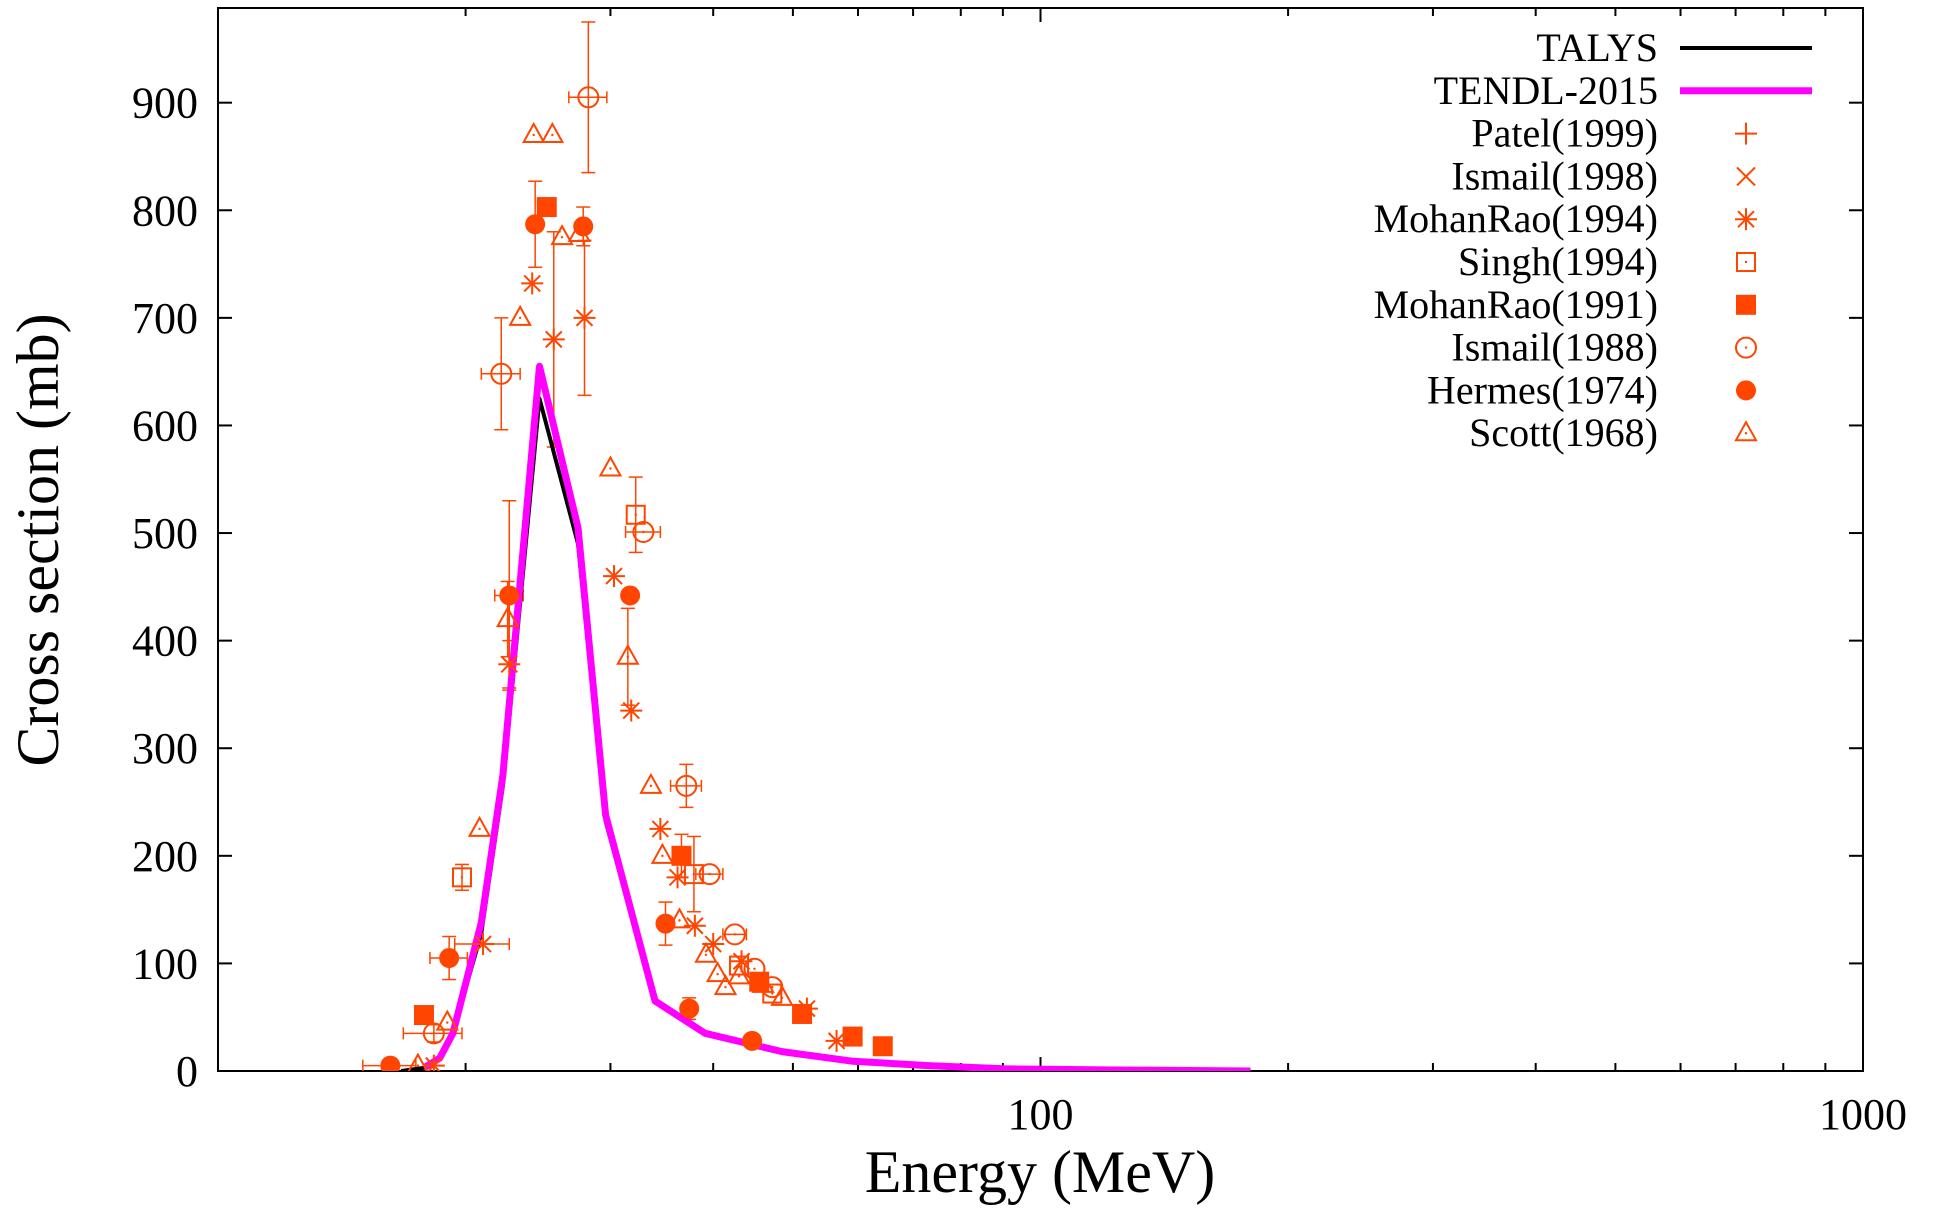 The width and height of the screenshot is (1933, 1208). I want to click on y-tick-label: 200, so click(165, 856).